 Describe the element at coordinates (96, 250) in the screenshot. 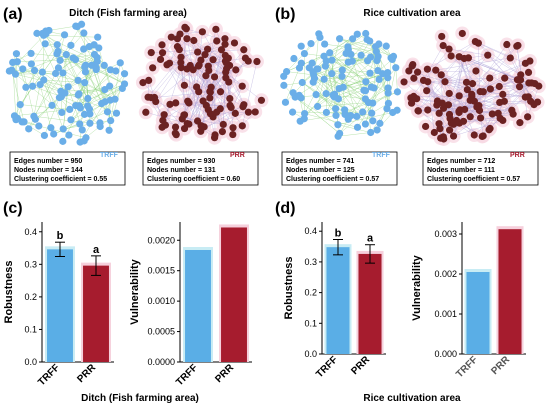

I see `significance-letter: a` at that location.